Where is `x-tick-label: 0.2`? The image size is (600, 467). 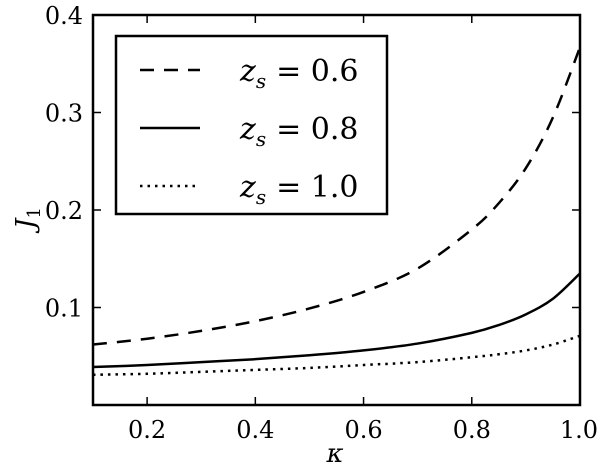 x-tick-label: 0.2 is located at coordinates (147, 430).